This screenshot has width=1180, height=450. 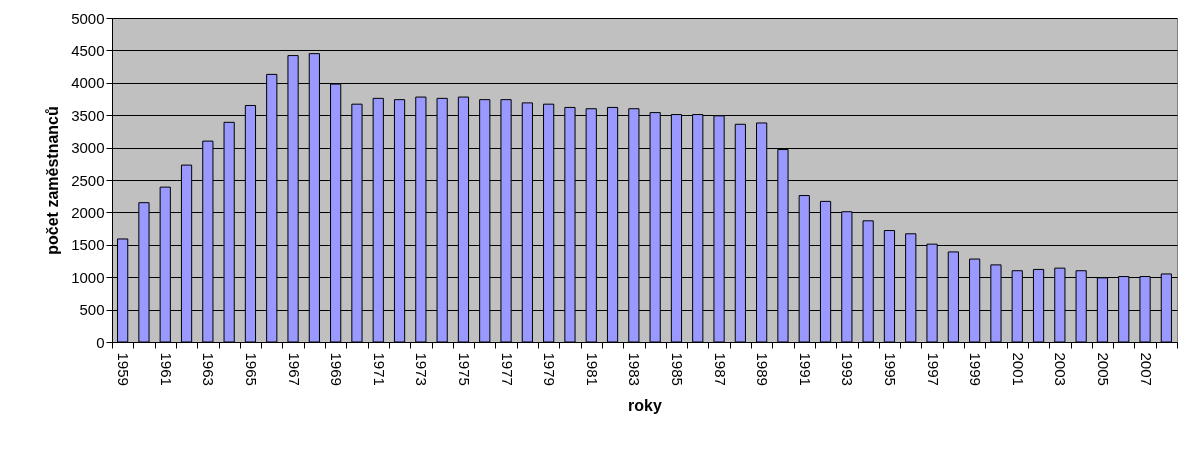 What do you see at coordinates (805, 369) in the screenshot?
I see `x-tick-label: 1991` at bounding box center [805, 369].